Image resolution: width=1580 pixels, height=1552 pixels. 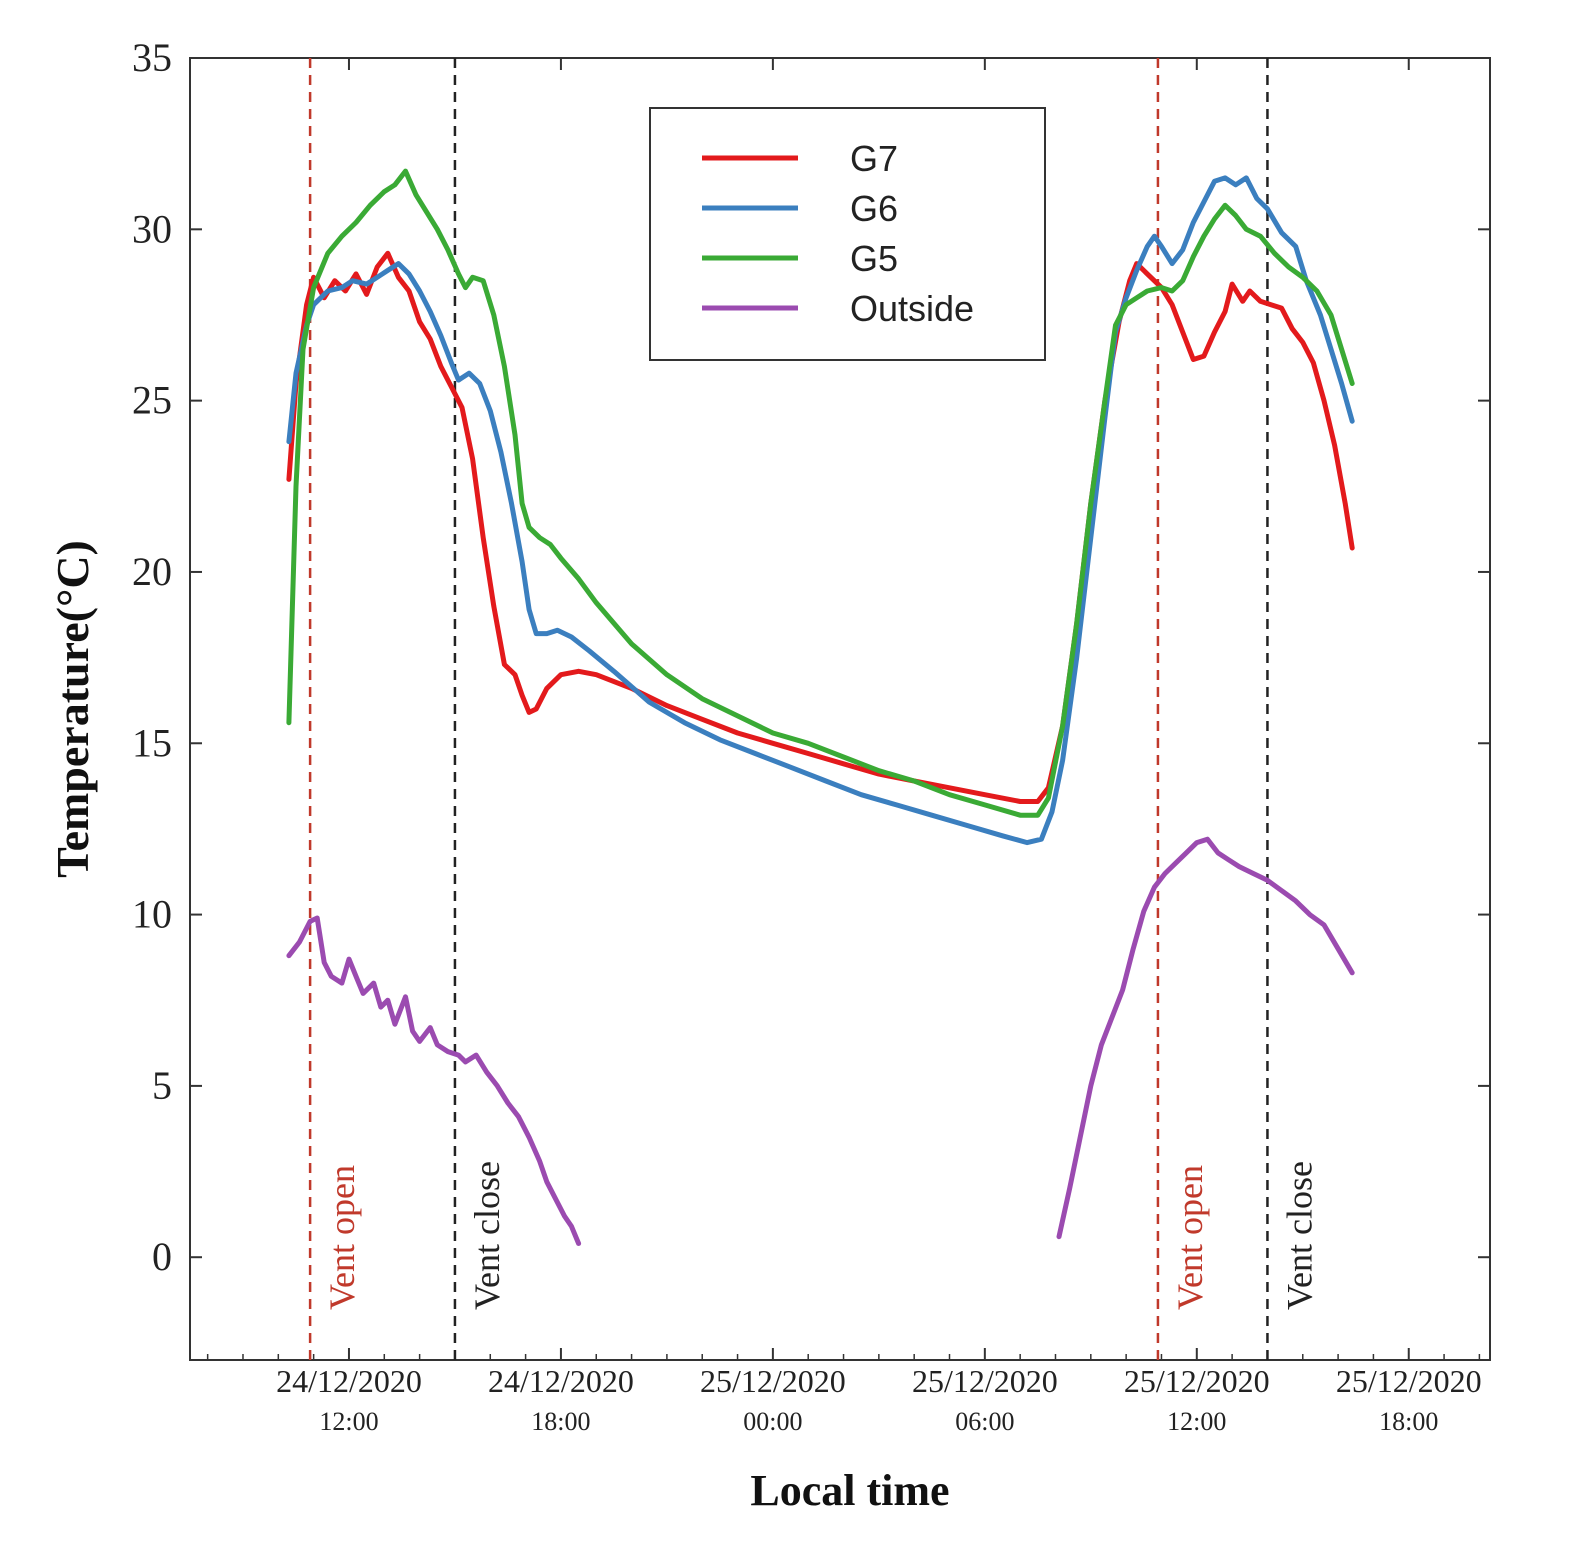 What do you see at coordinates (152, 914) in the screenshot?
I see `y-tick-label: 10` at bounding box center [152, 914].